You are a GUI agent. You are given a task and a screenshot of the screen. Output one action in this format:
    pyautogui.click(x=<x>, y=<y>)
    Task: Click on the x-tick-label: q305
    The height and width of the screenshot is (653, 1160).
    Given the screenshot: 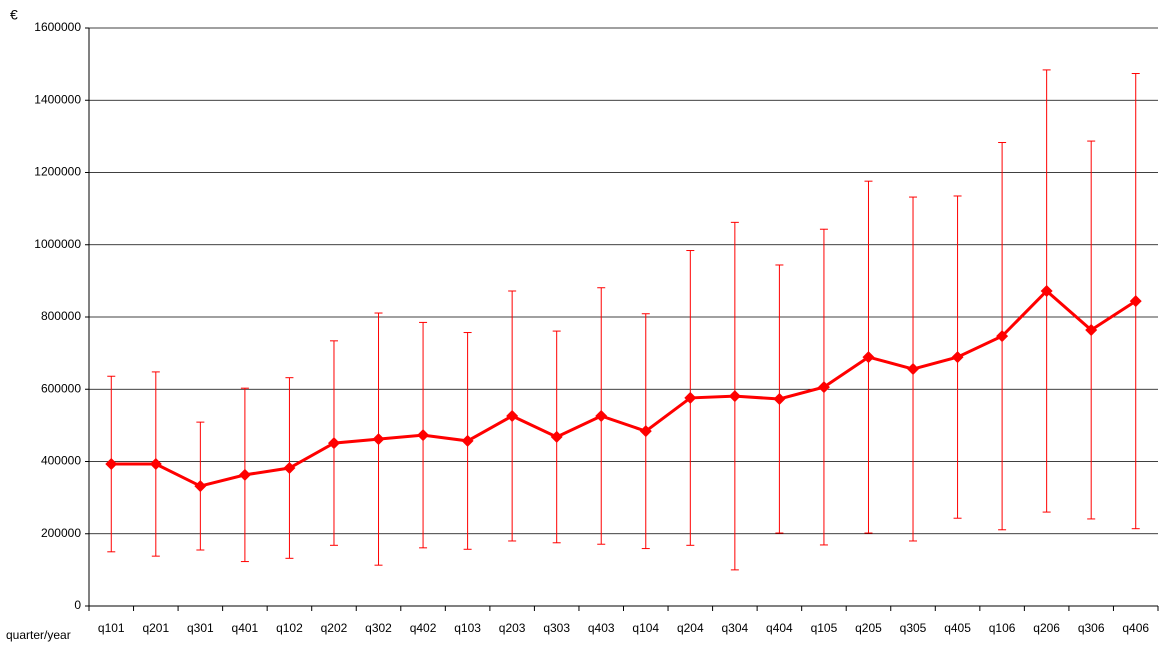 What is the action you would take?
    pyautogui.click(x=913, y=628)
    